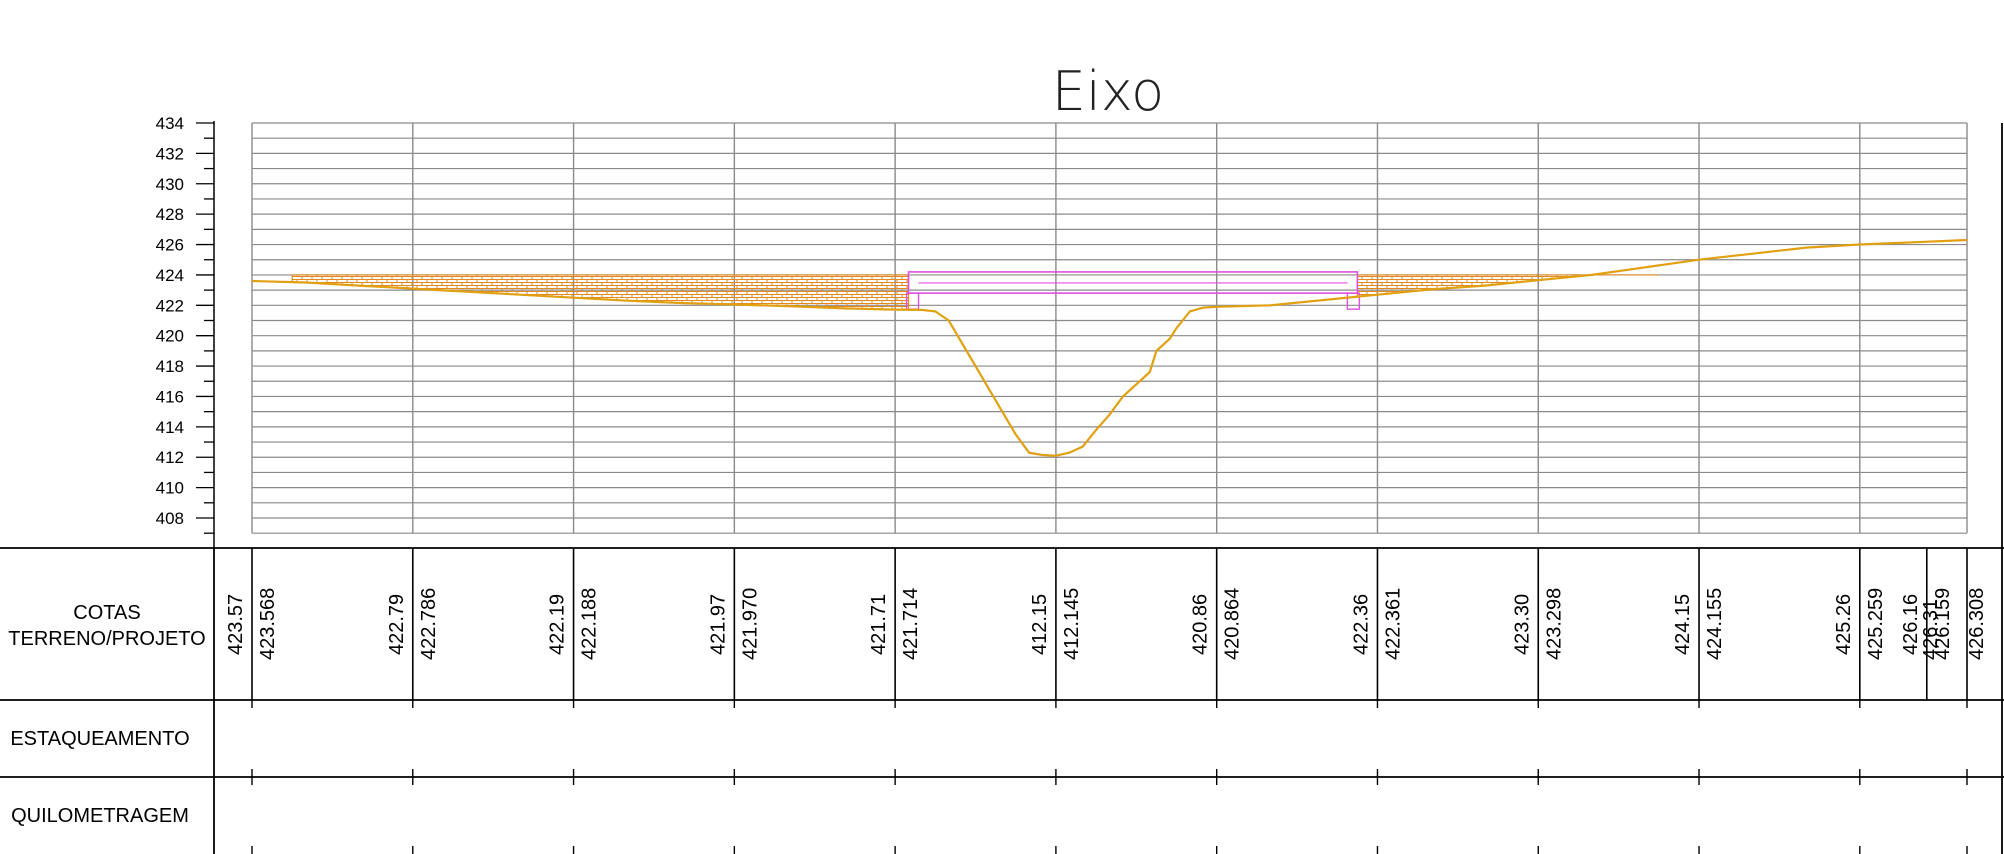 This screenshot has height=854, width=2004. I want to click on row-label-quilometragem: QUILOMETRAGEM, so click(100, 816).